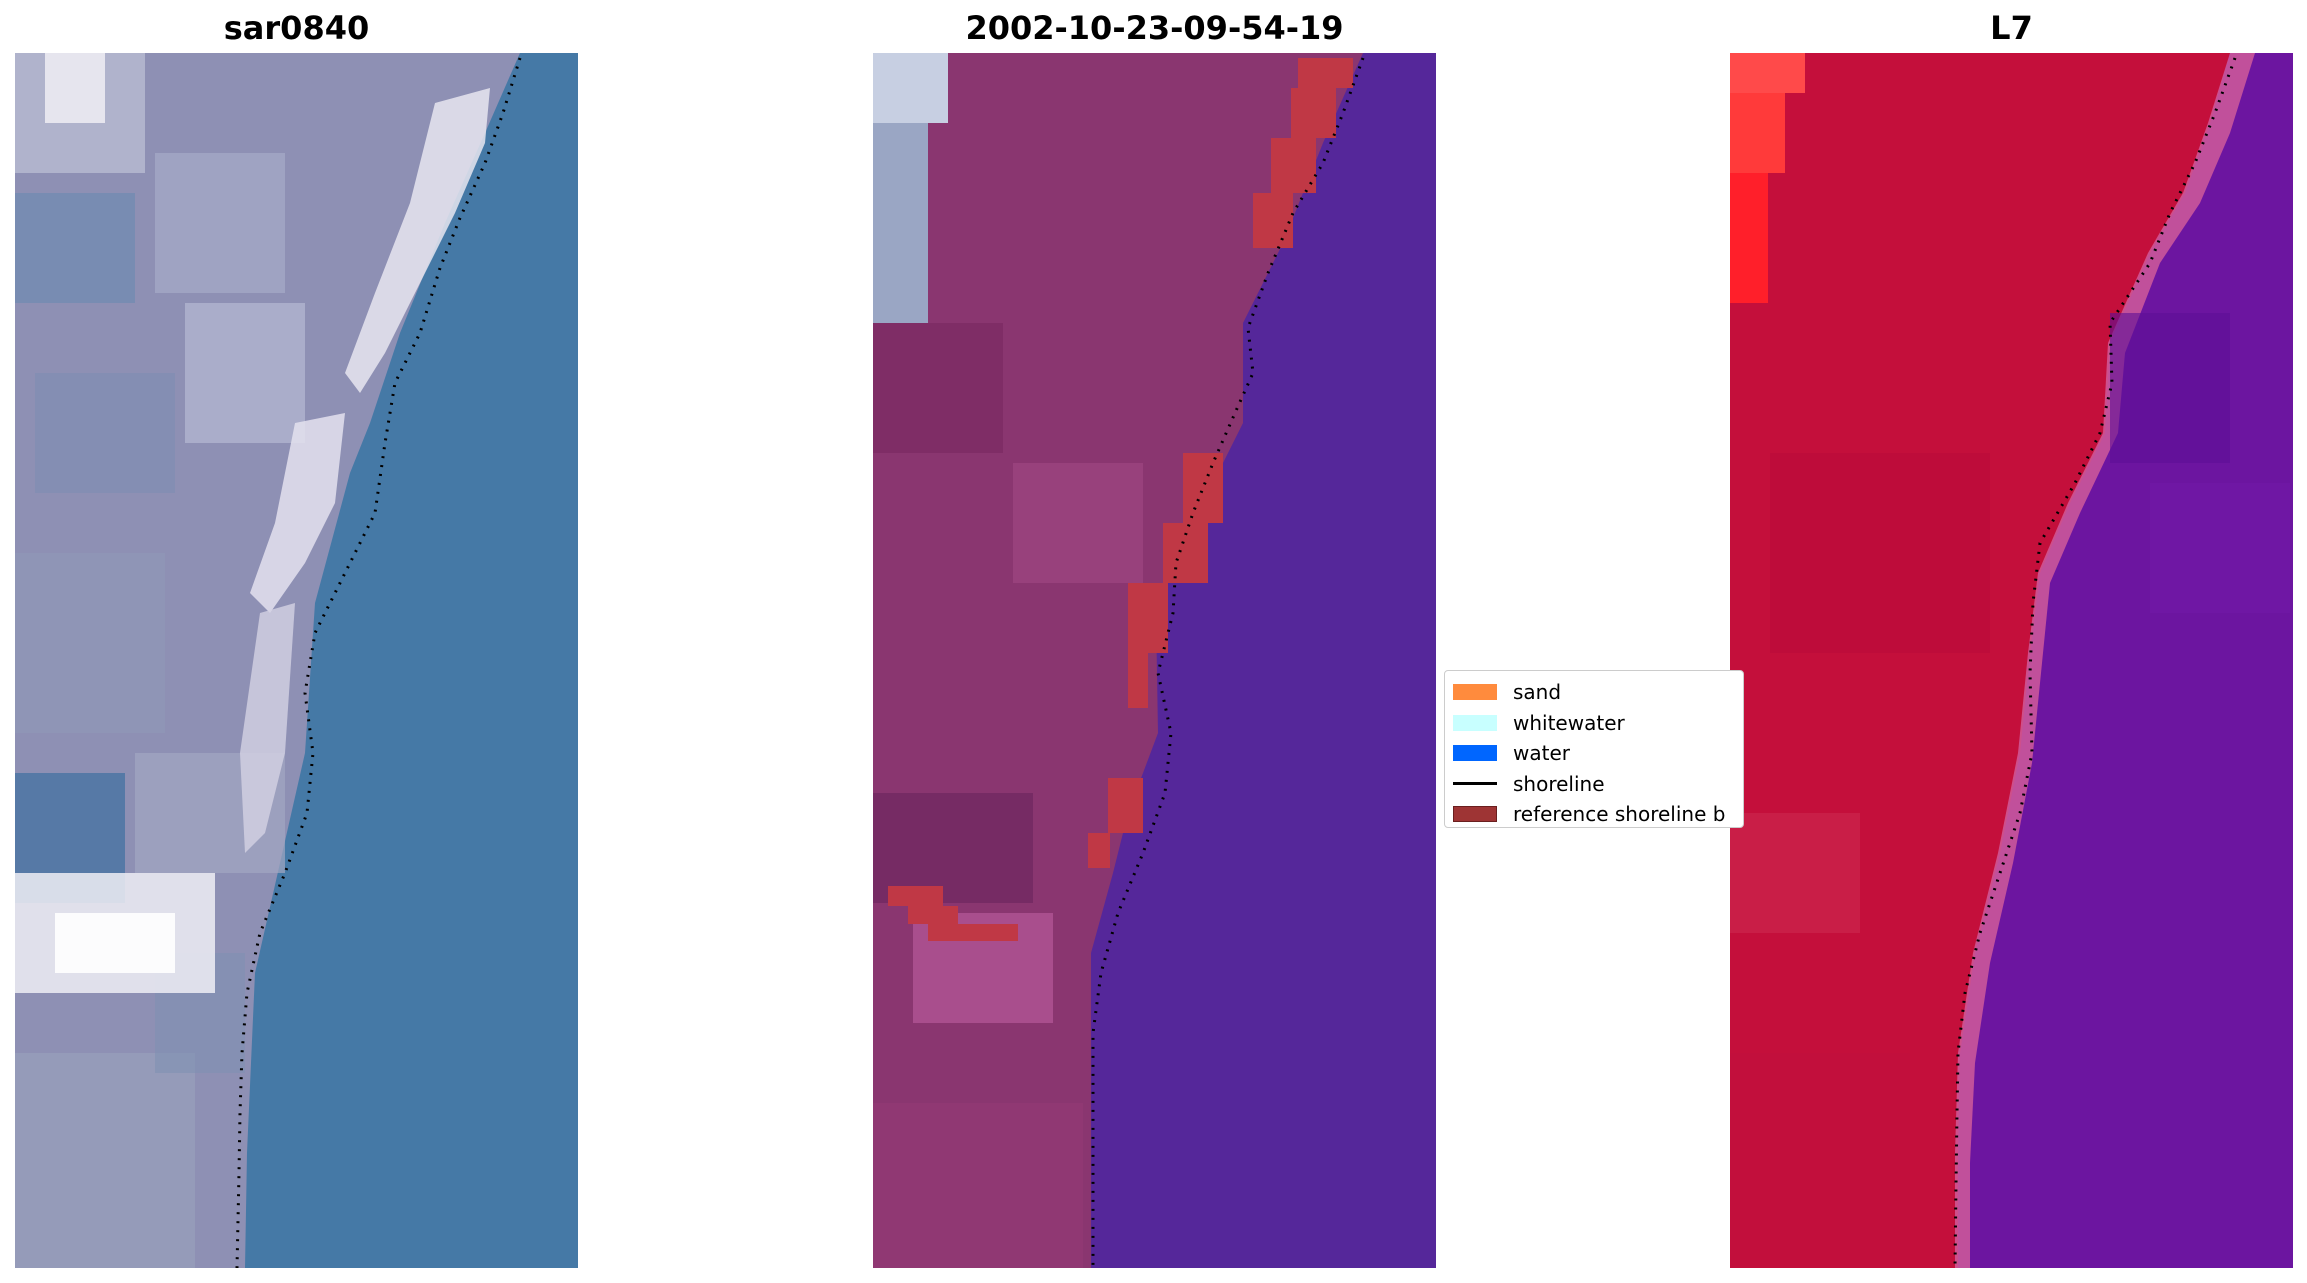 The image size is (2307, 1283). I want to click on legend-item-sand: sand, so click(1598, 692).